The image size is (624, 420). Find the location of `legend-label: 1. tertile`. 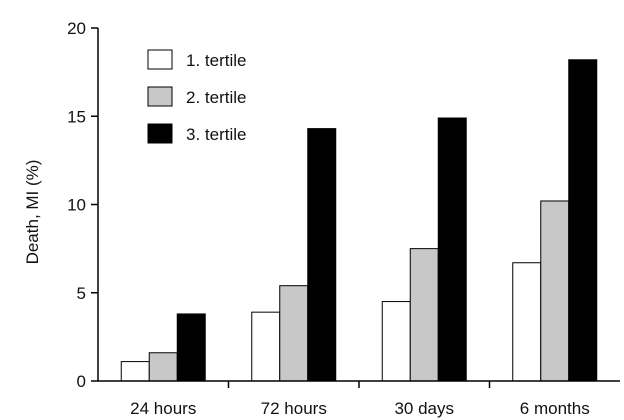

legend-label: 1. tertile is located at coordinates (216, 60).